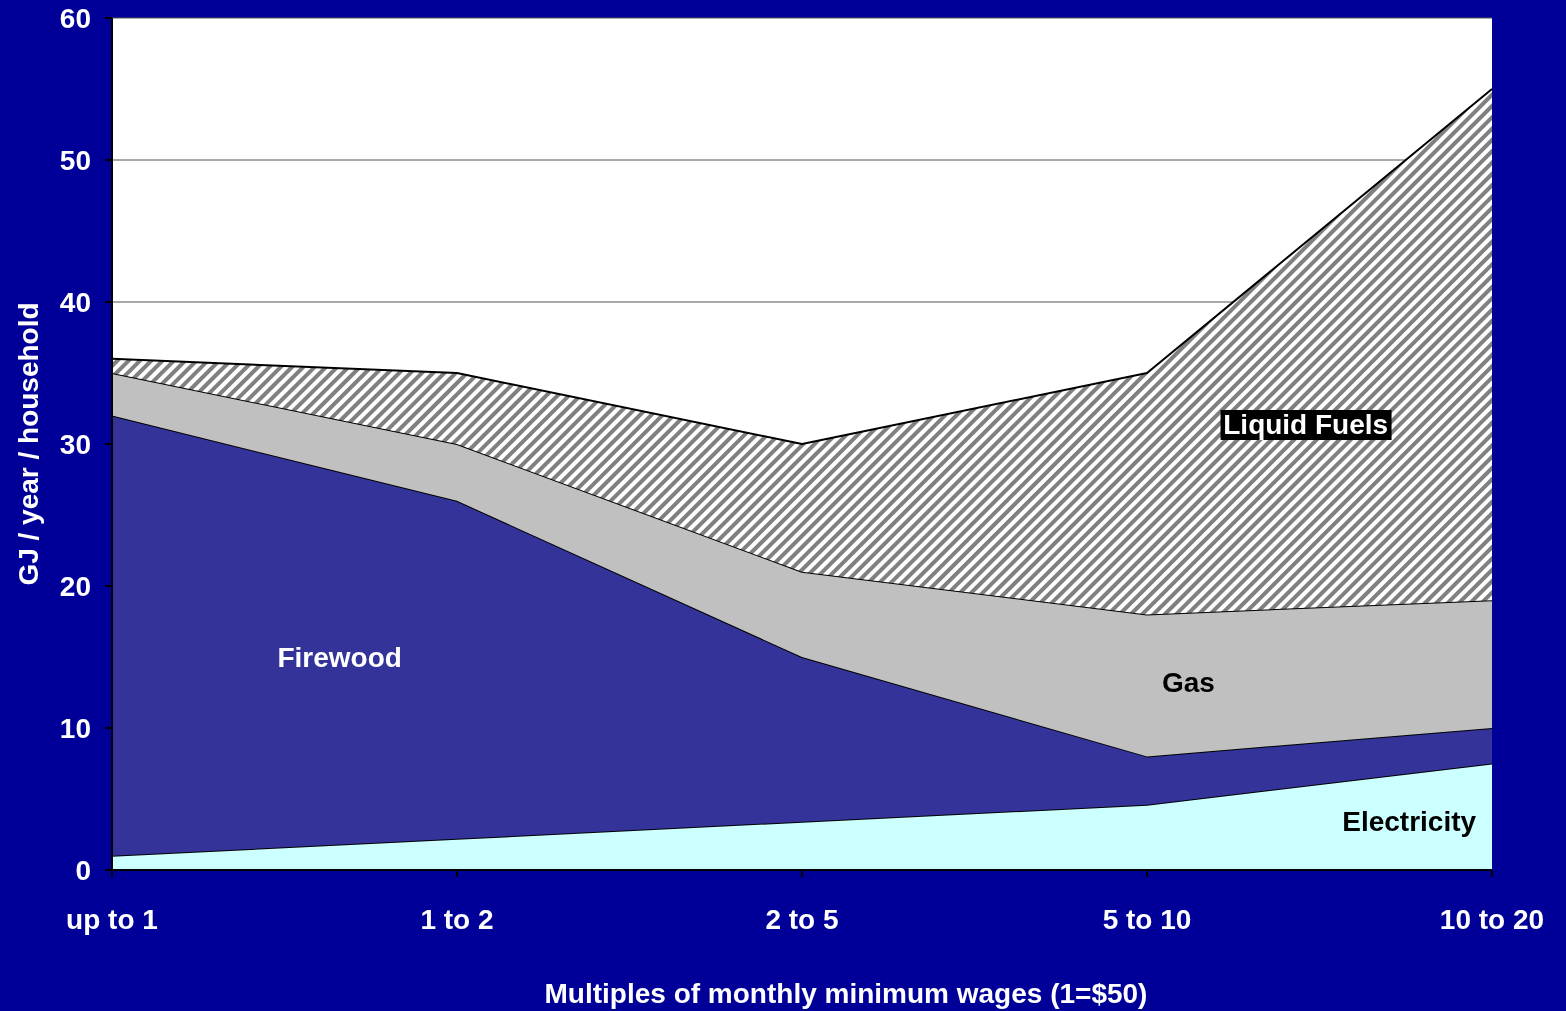 The image size is (1566, 1011). I want to click on x-axis-title: Multiples of monthly minimum wages (1=$50), so click(846, 993).